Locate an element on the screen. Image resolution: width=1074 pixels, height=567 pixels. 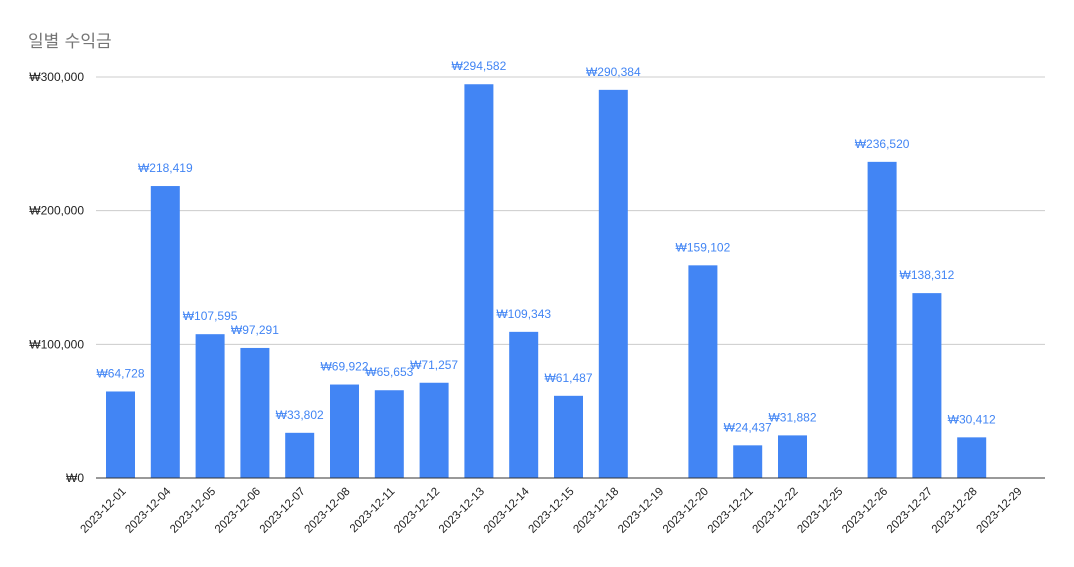
data-label: ₩290,384 is located at coordinates (613, 72).